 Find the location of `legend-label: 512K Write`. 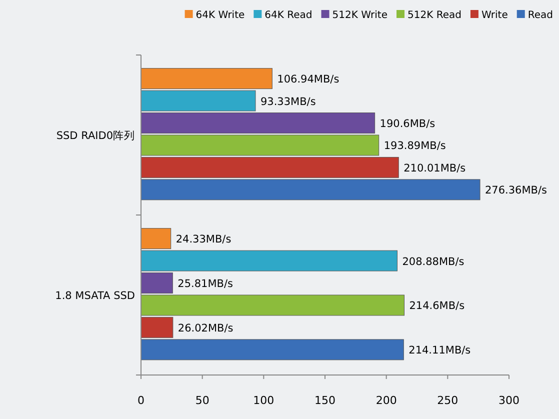

legend-label: 512K Write is located at coordinates (360, 15).